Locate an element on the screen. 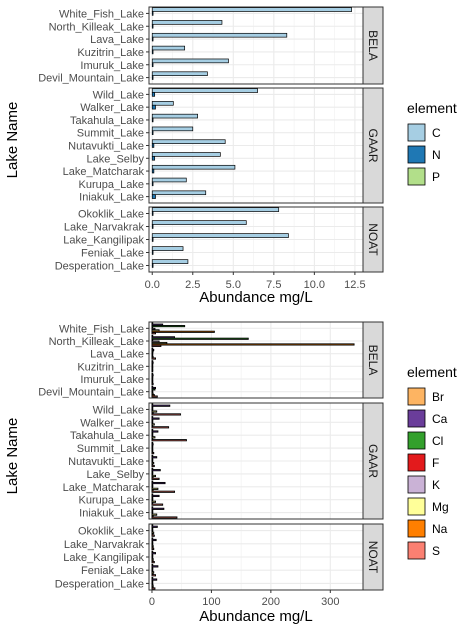  bar-Devil_Mountain_Lake-C is located at coordinates (179, 74).